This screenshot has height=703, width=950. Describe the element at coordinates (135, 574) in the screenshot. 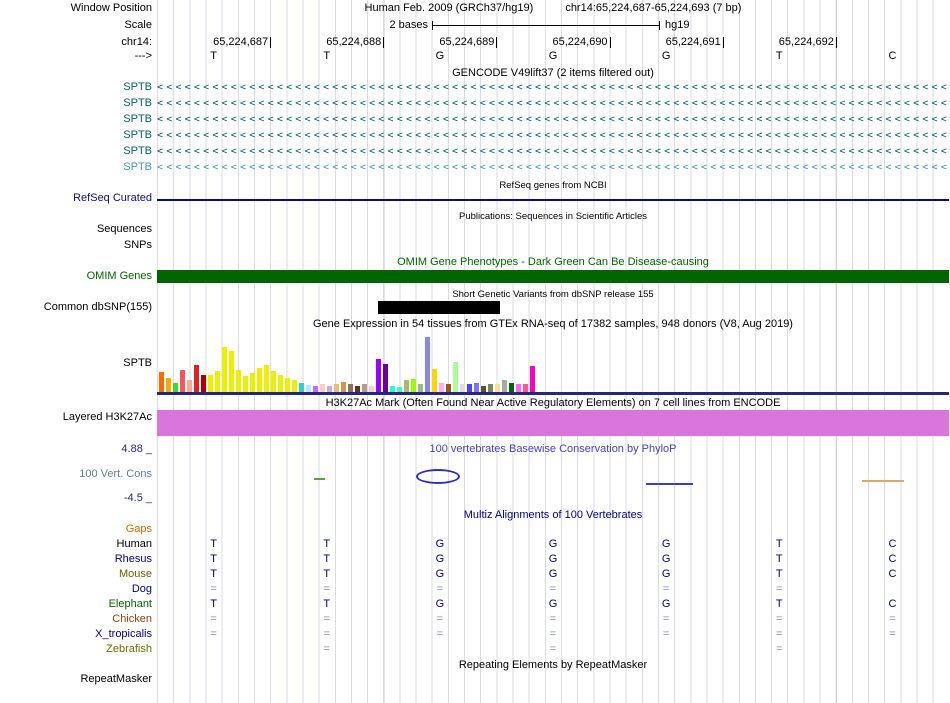

I see `species-label: Mouse` at that location.